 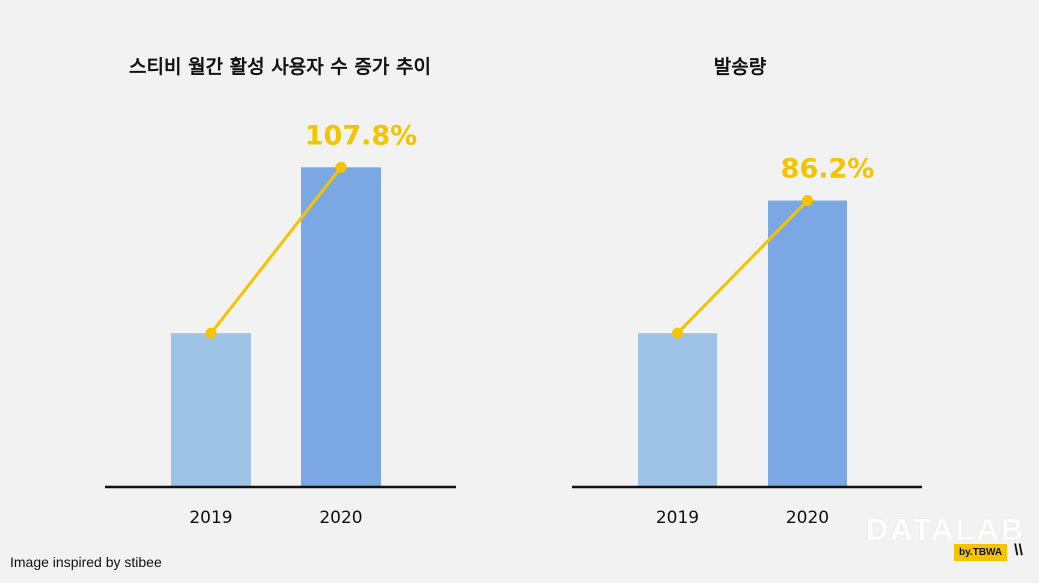 I want to click on datalab-logo: DATALAB by.TBWA \\, so click(x=948, y=538).